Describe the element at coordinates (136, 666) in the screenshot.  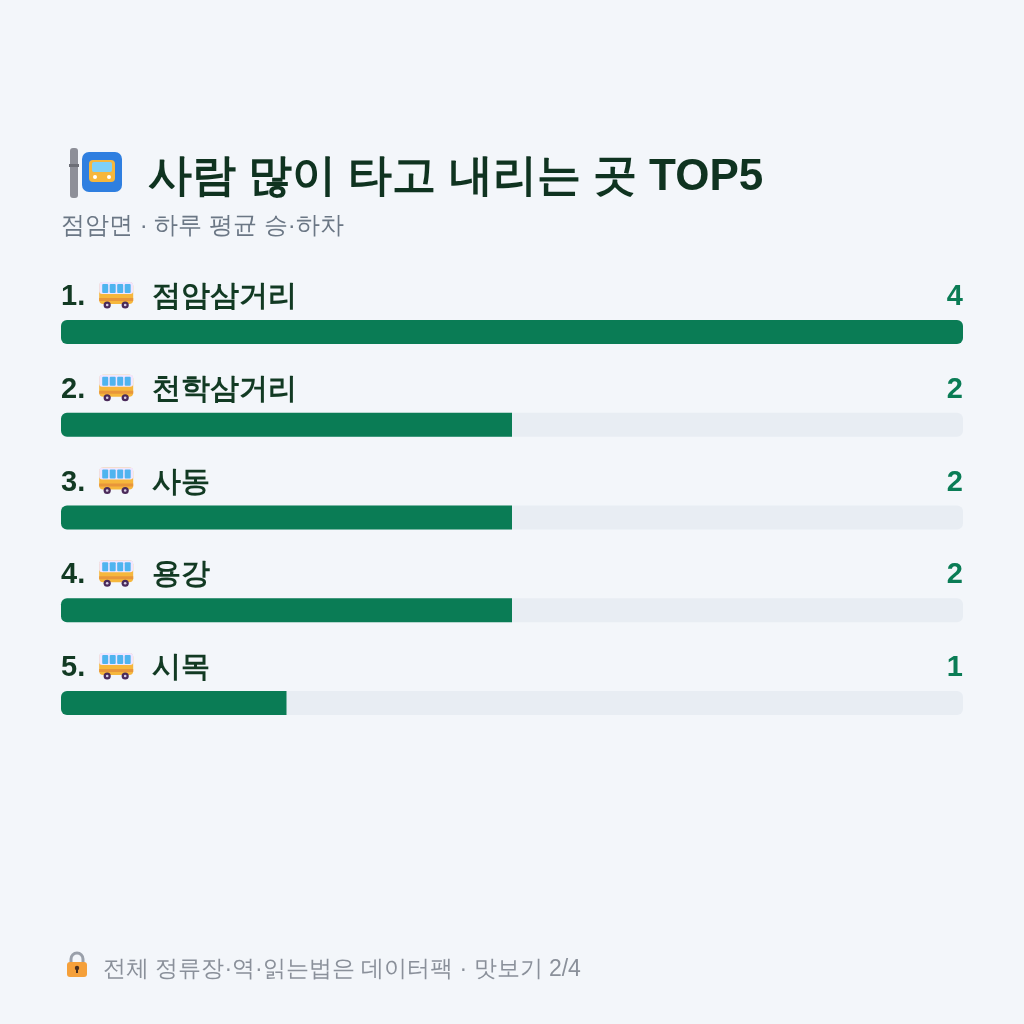
I see `category-label: 5. 시목` at that location.